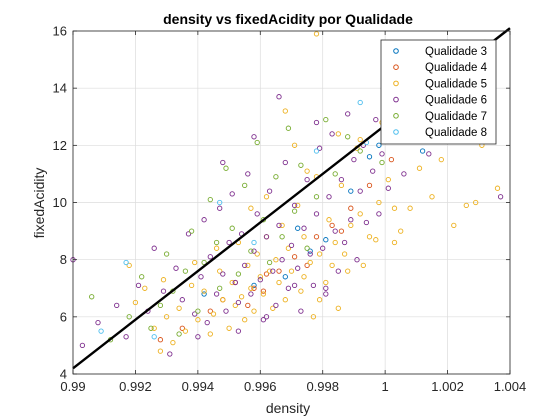  I want to click on legend-item: Qualidade 8, so click(440, 133).